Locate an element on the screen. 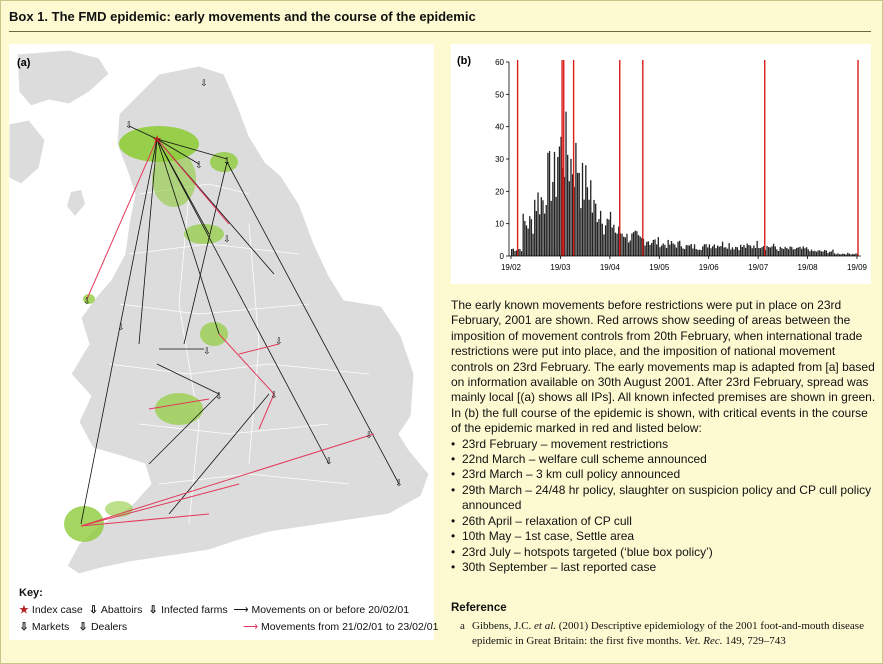 The height and width of the screenshot is (664, 883). key-markets: Markets is located at coordinates (50, 627).